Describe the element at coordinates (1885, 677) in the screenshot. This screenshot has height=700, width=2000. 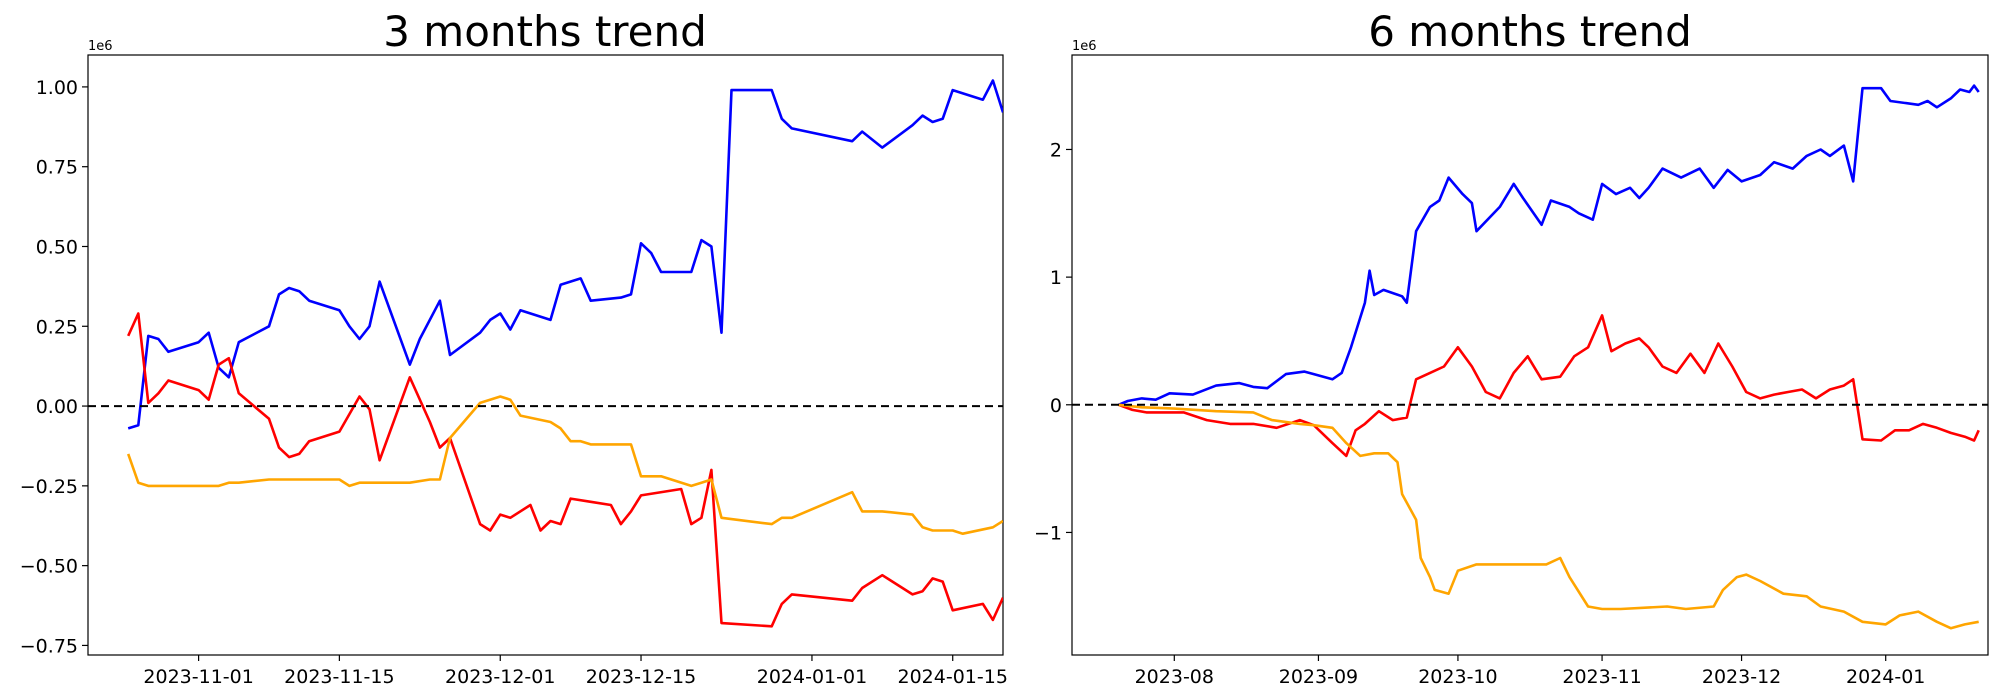
I see `x-tick-label: 2024-01` at that location.